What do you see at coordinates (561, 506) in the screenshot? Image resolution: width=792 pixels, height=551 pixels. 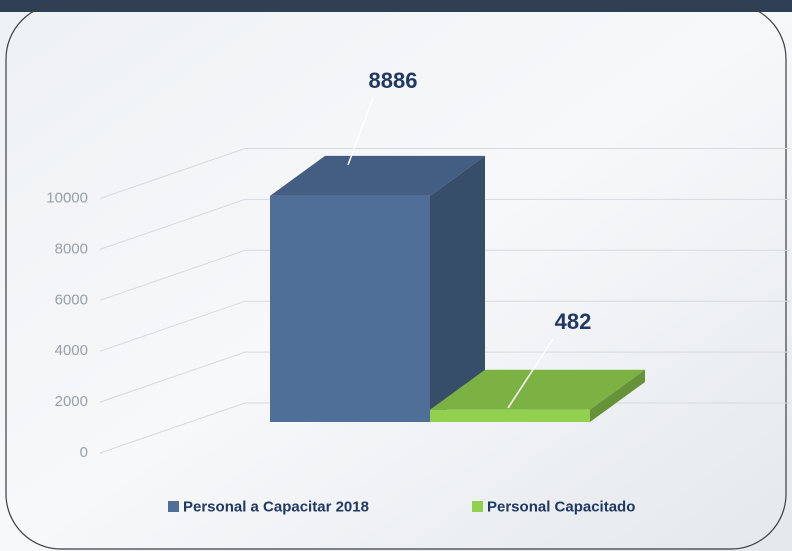 I see `legend-label: Personal Capacitado` at bounding box center [561, 506].